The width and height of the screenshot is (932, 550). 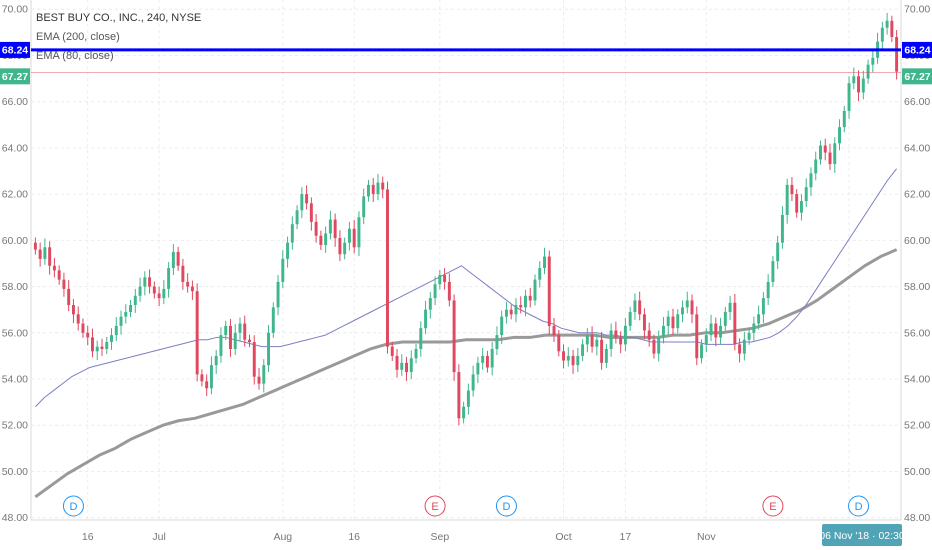 I want to click on legend-ema80: EMA (80, close), so click(x=75, y=56).